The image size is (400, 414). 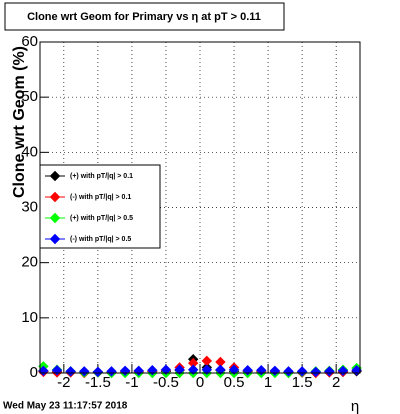 What do you see at coordinates (200, 382) in the screenshot?
I see `x-tick-label: 0` at bounding box center [200, 382].